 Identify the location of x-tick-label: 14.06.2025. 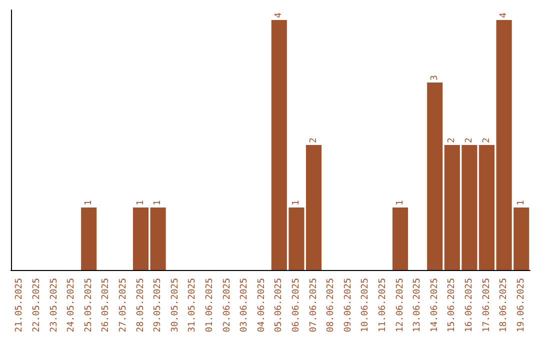
(435, 305).